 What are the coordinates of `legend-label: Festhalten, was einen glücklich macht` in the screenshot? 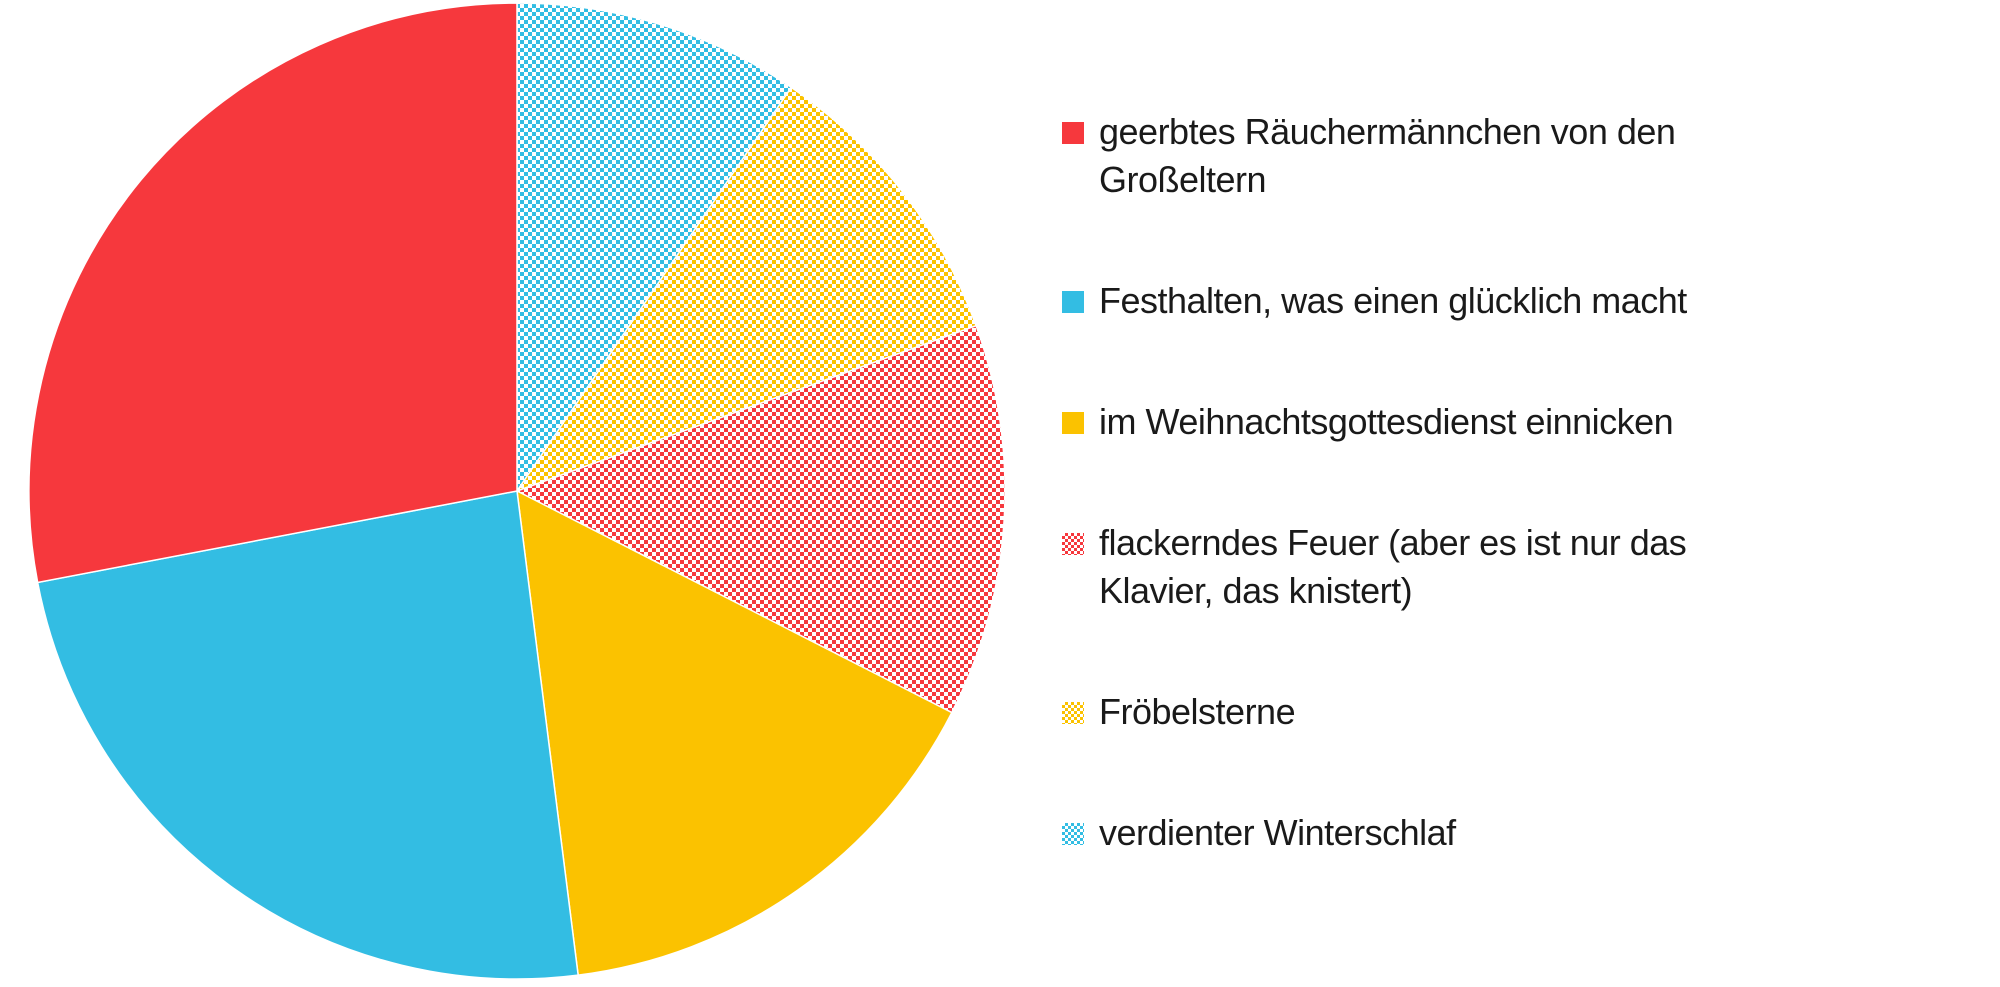 It's located at (1393, 300).